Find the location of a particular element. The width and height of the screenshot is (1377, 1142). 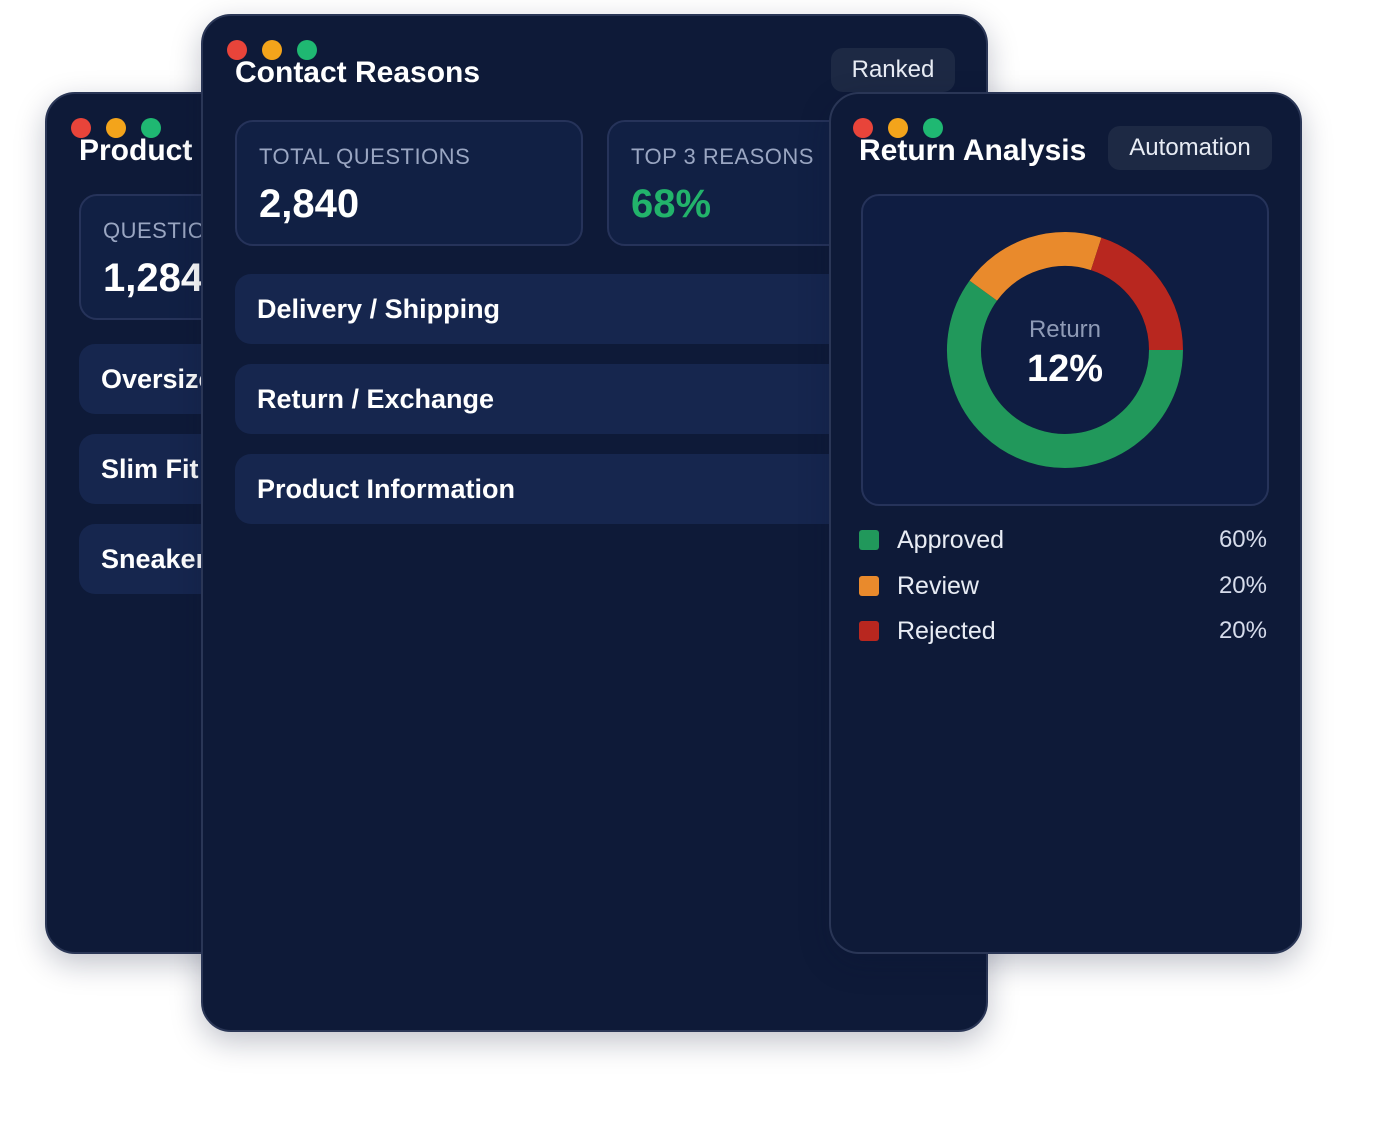

donut-segment-rejected is located at coordinates (1136, 294).